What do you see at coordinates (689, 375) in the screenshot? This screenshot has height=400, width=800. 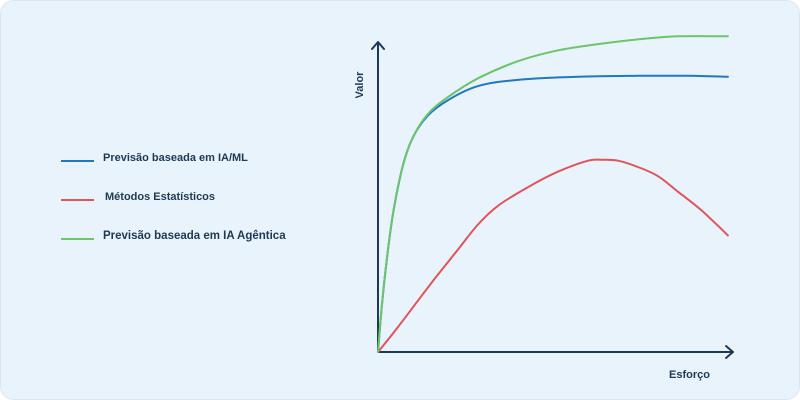 I see `x-axis-label: Esforço` at bounding box center [689, 375].